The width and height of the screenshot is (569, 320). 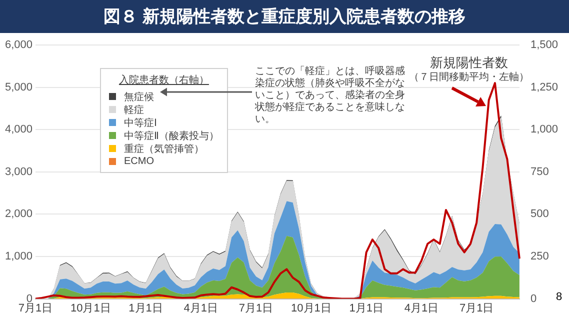 I want to click on text: 8, so click(x=559, y=297).